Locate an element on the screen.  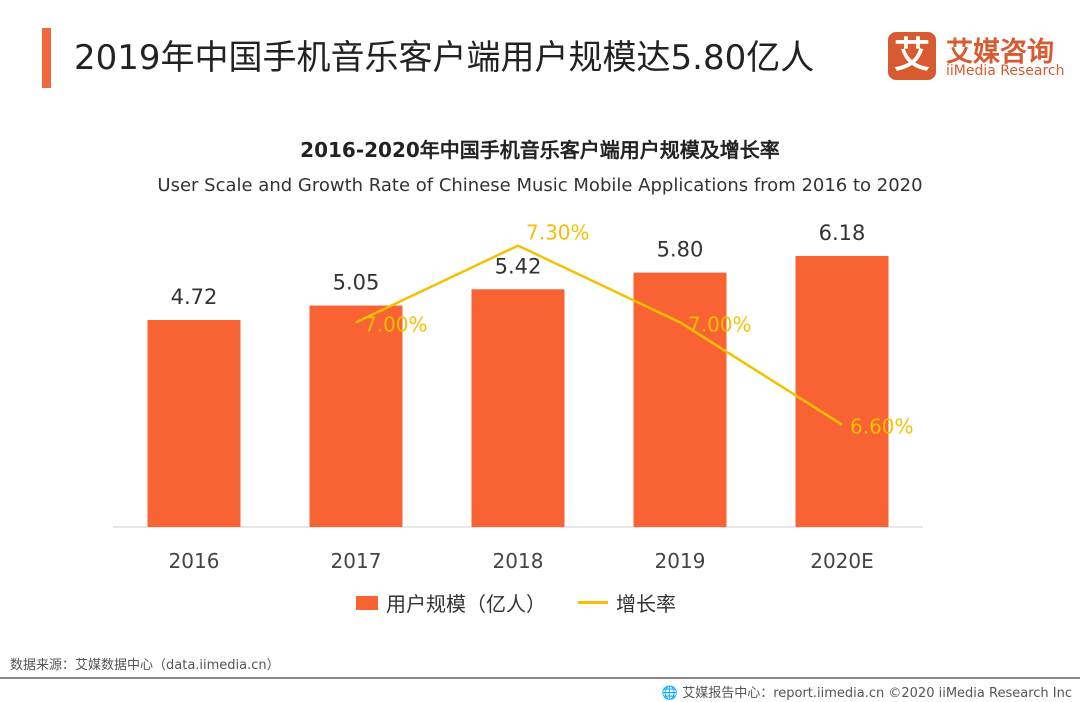
data-source: 数据来源：艾媒数据中心（data.iimedia.cn） is located at coordinates (145, 665).